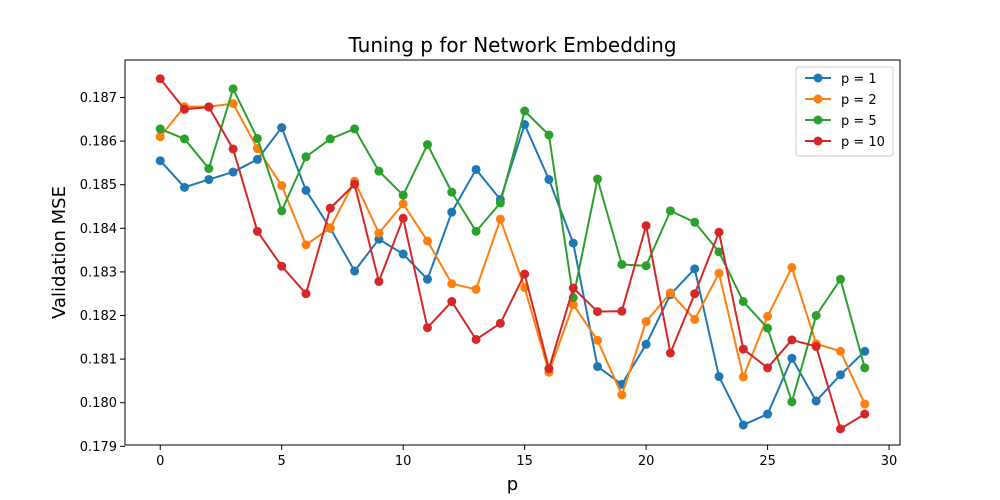 The height and width of the screenshot is (500, 1000). What do you see at coordinates (524, 461) in the screenshot?
I see `x-tick-label: 15` at bounding box center [524, 461].